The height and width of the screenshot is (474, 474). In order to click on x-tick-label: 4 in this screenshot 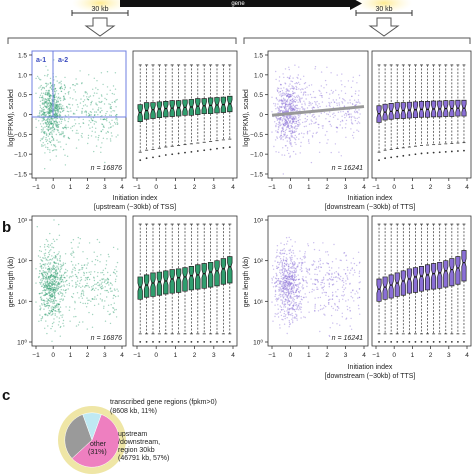, I will do `click(233, 355)`.